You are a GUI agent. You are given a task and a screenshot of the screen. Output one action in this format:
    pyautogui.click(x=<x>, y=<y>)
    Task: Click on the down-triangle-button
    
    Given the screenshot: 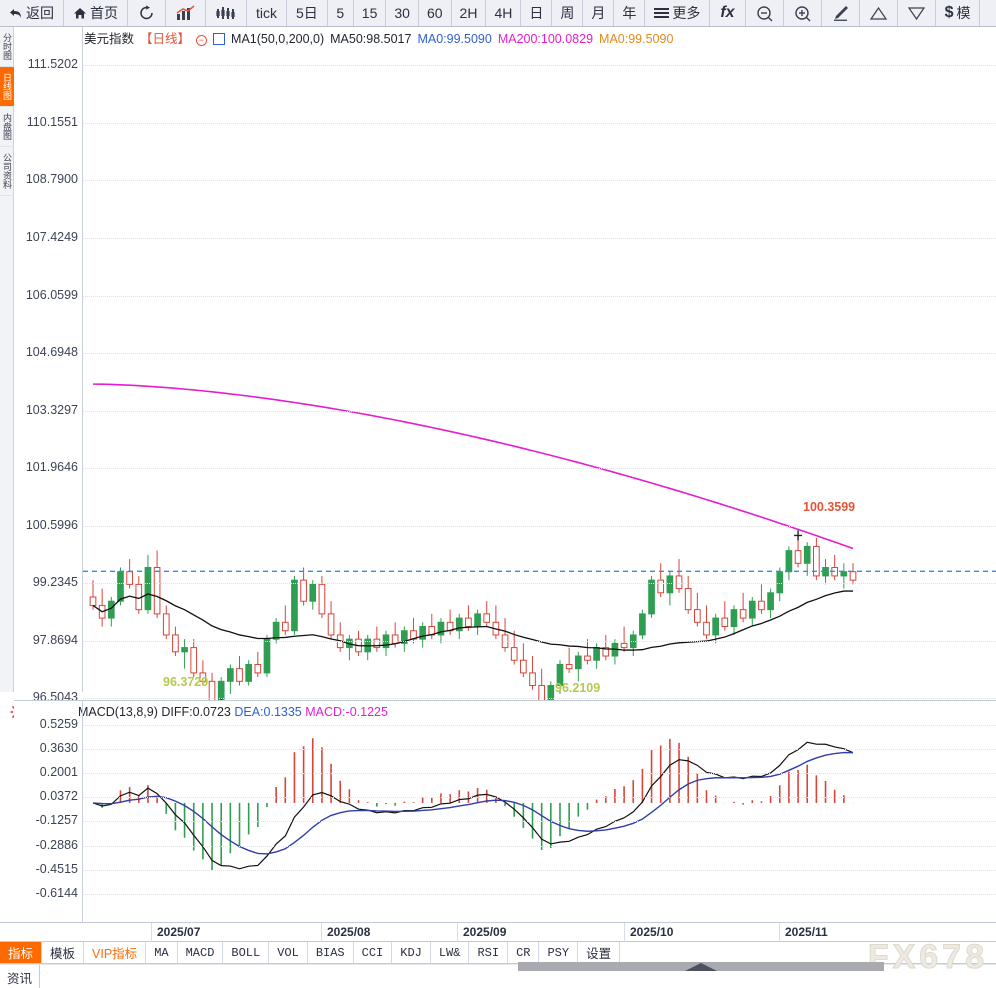 What is the action you would take?
    pyautogui.click(x=916, y=13)
    